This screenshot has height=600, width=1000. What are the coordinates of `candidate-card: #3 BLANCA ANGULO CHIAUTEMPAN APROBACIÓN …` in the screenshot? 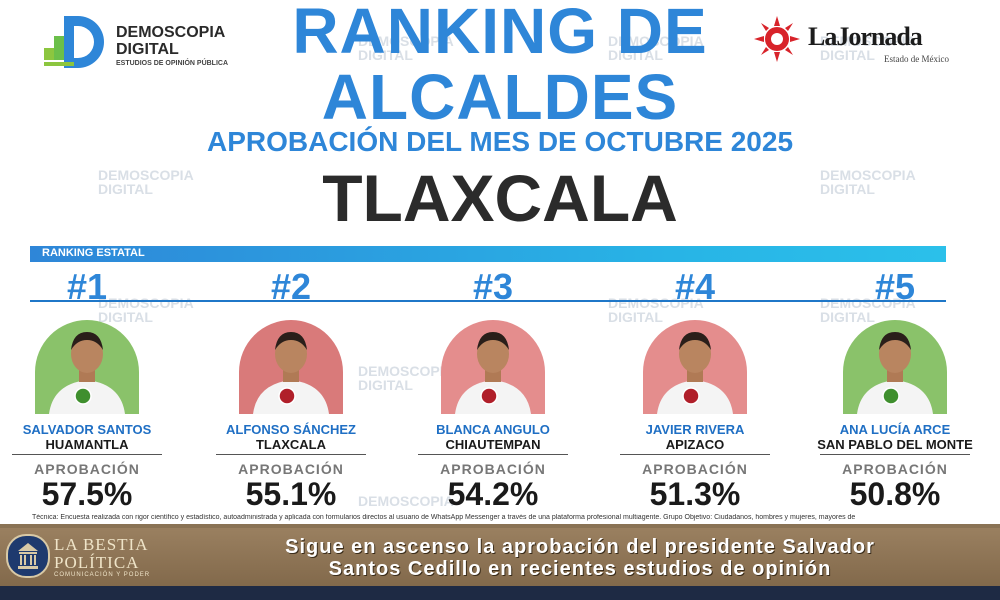 It's located at (493, 389).